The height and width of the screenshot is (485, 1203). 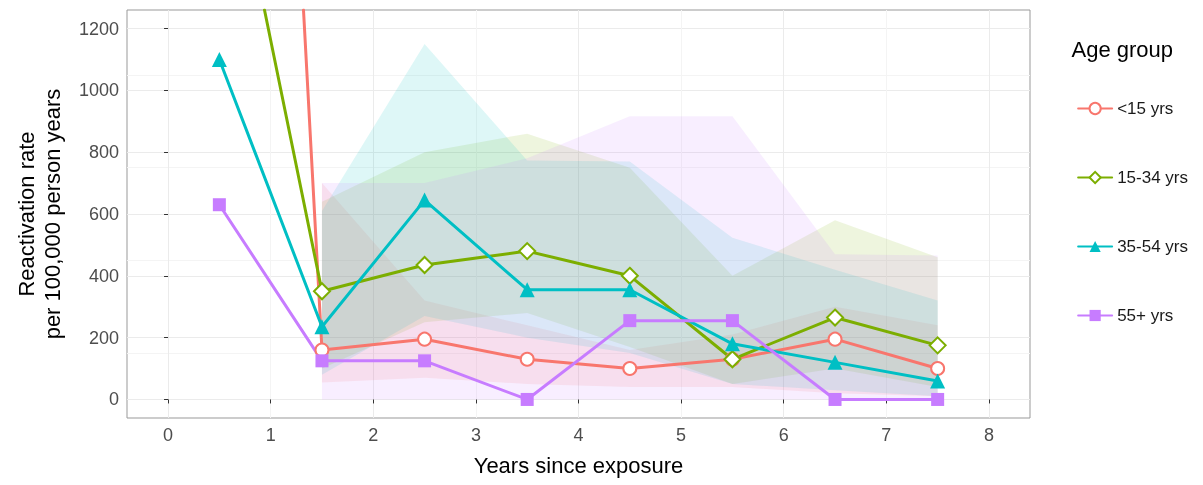 I want to click on x-tick-label: 1, so click(x=270, y=435).